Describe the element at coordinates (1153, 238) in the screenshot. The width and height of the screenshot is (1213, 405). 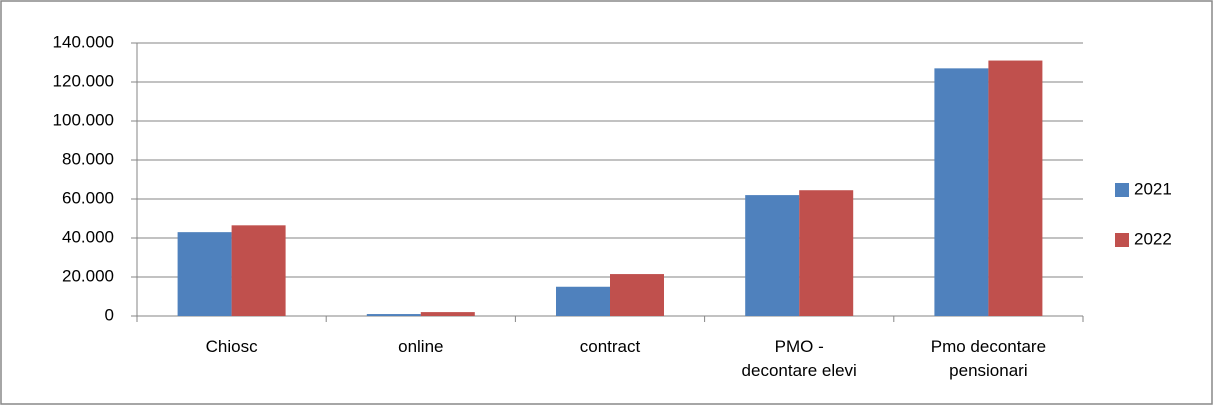
I see `legend-label: 2022` at that location.